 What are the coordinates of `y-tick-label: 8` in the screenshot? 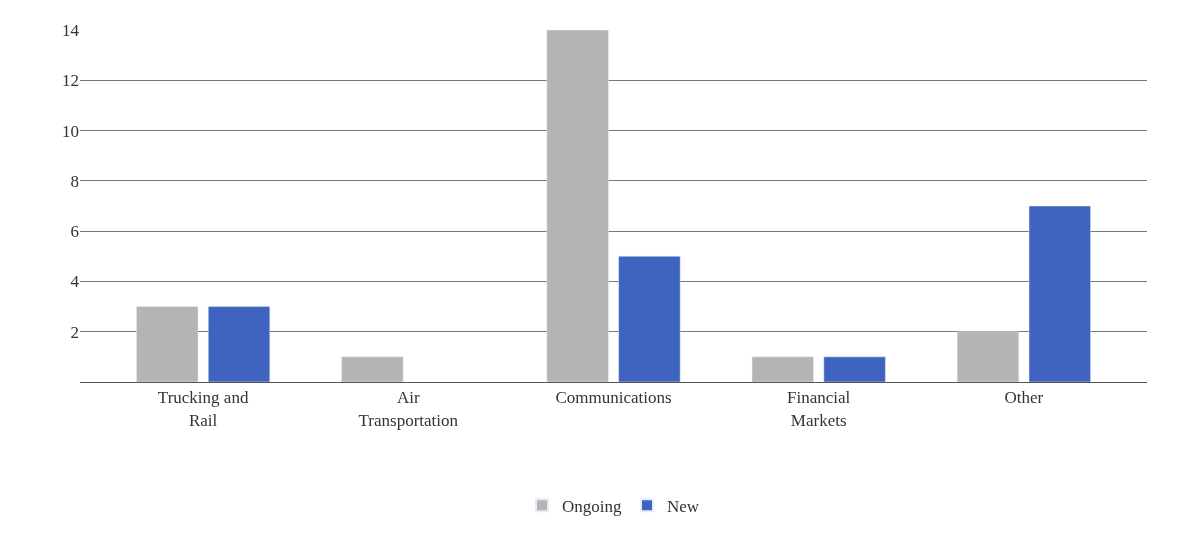 It's located at (74, 181).